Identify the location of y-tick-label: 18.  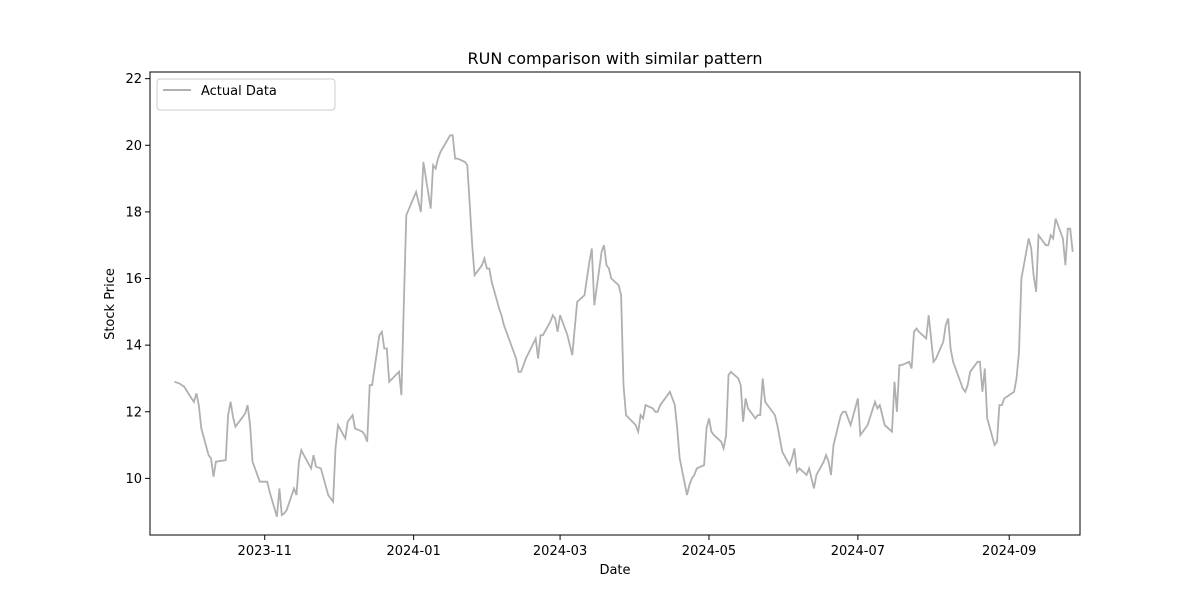
(133, 212).